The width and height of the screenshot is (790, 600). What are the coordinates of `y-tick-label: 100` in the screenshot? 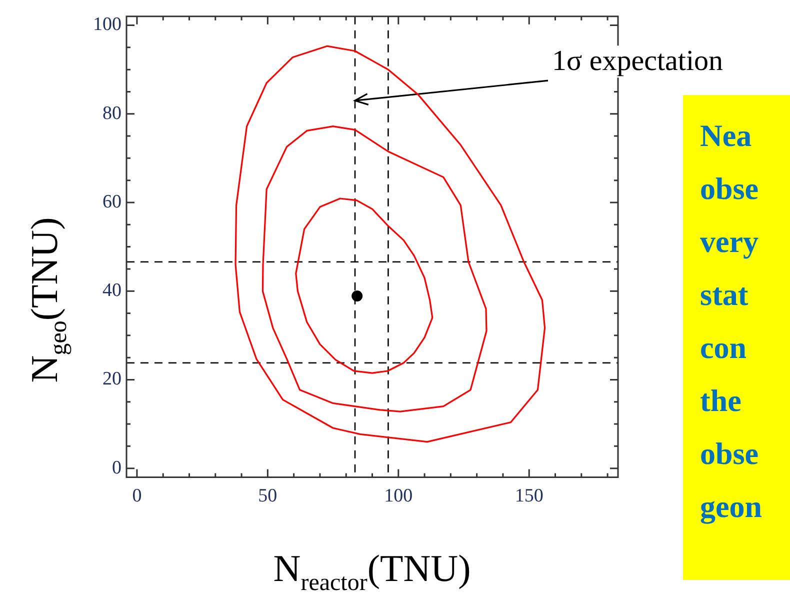 It's located at (107, 25).